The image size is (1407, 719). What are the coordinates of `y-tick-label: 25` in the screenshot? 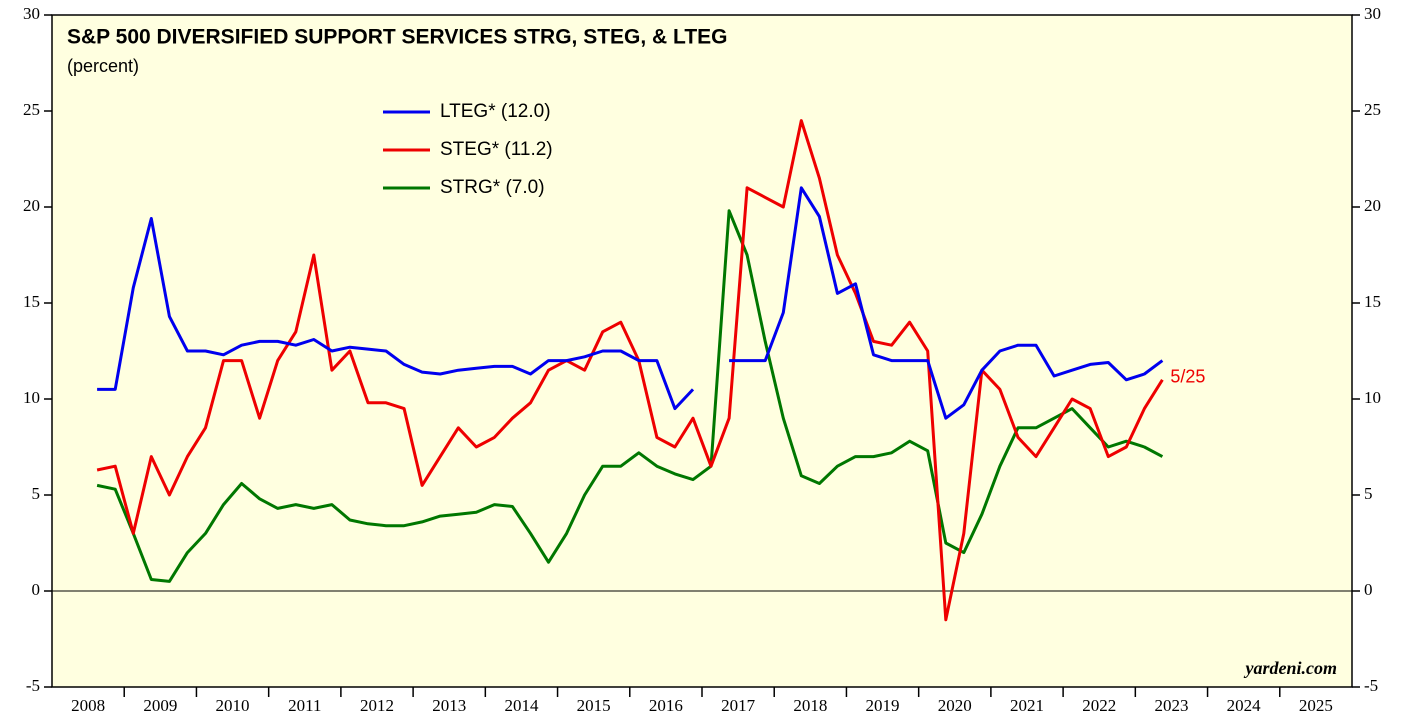 It's located at (31, 109).